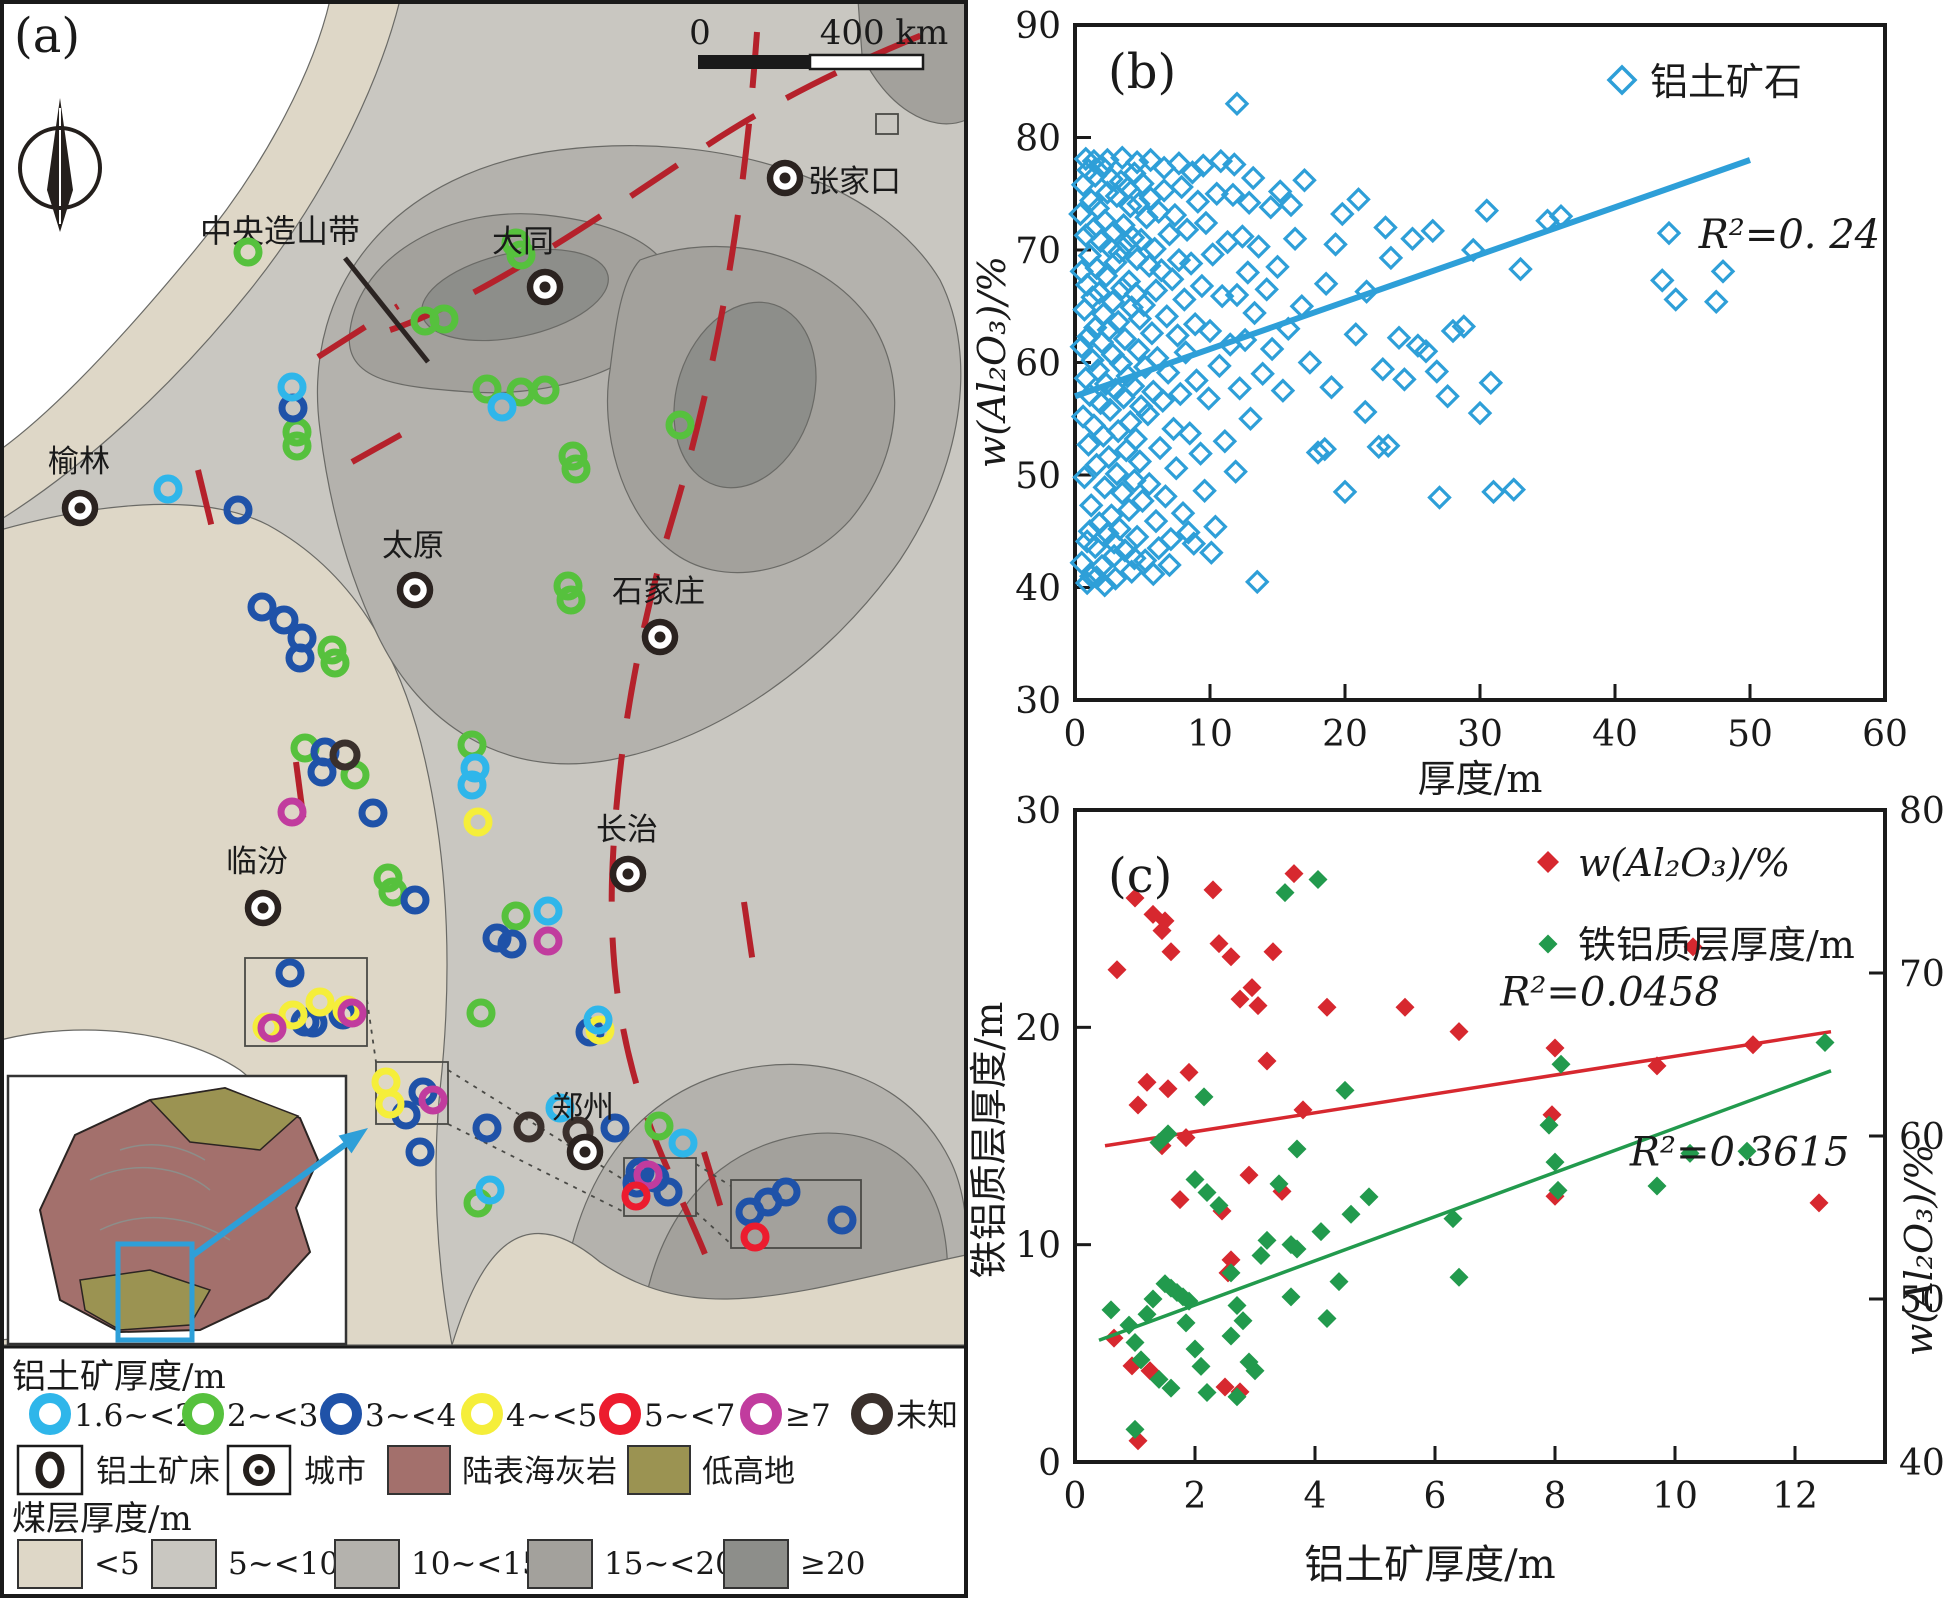 This screenshot has width=1949, height=1598. Describe the element at coordinates (1435, 1496) in the screenshot. I see `x-tick-label: 6` at that location.